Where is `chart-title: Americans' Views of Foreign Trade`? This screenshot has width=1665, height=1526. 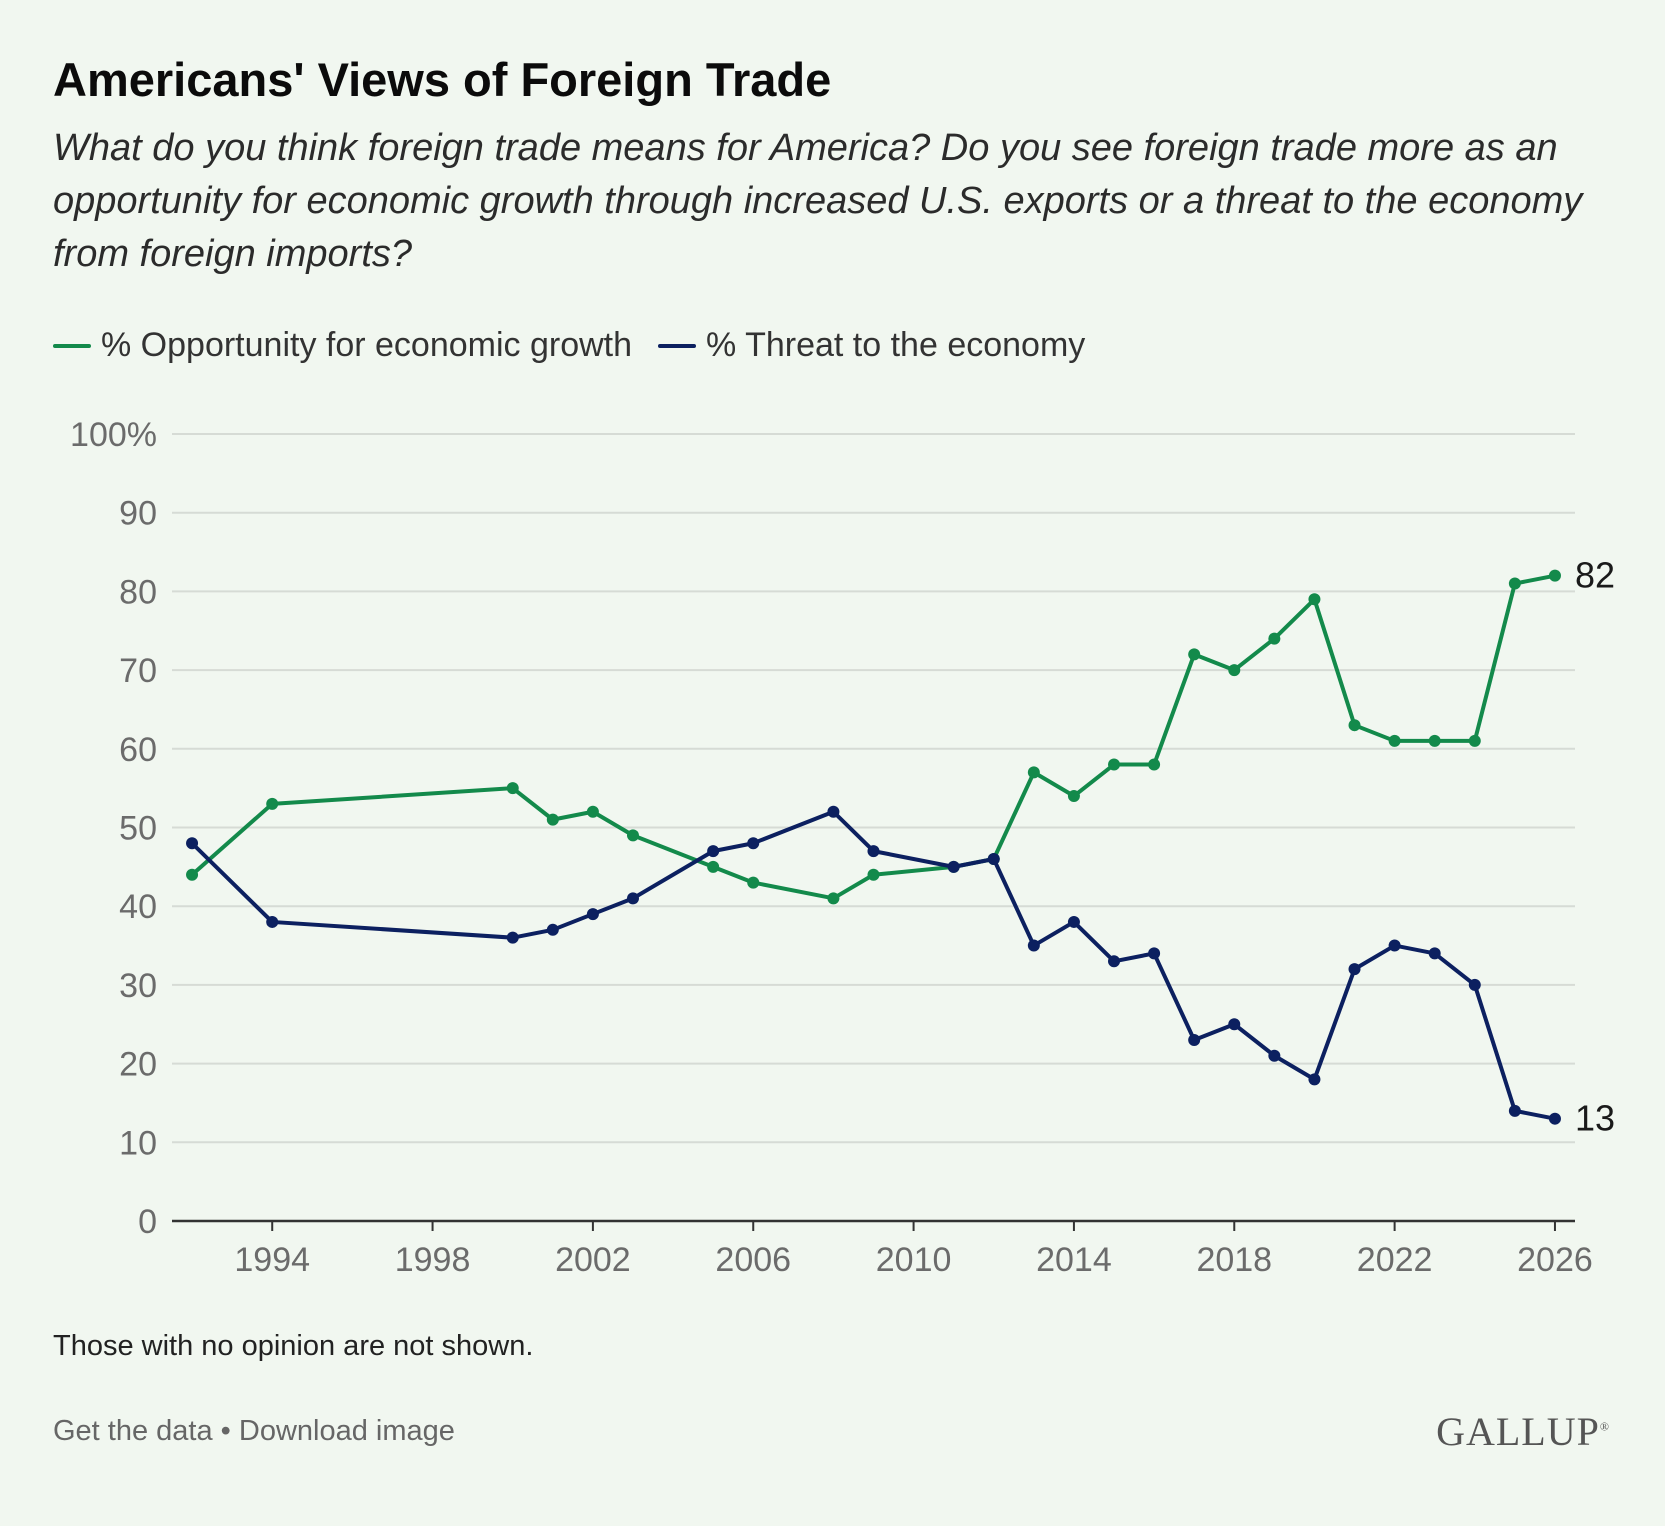
chart-title: Americans' Views of Foreign Trade is located at coordinates (442, 79).